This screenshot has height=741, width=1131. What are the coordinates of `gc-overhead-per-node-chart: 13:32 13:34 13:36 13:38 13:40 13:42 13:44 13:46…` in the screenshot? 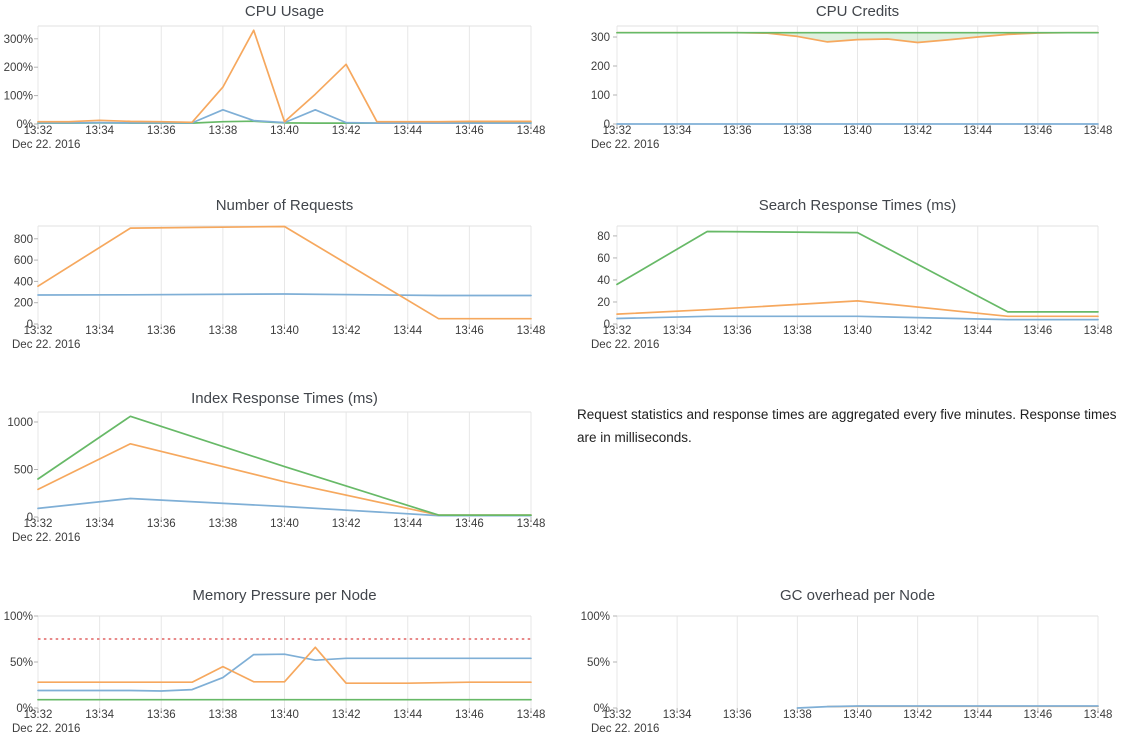 It's located at (848, 660).